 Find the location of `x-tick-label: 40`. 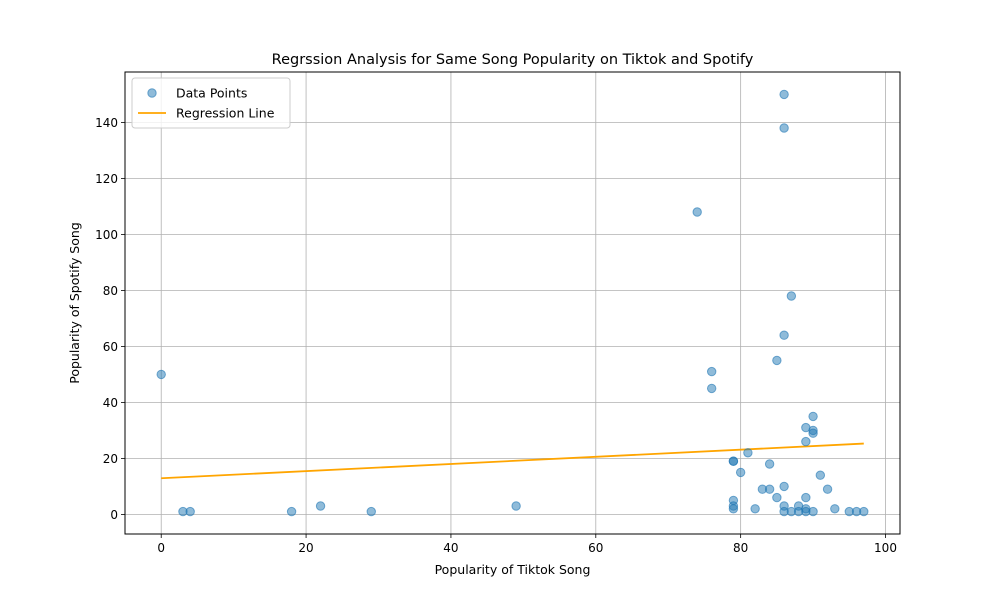

x-tick-label: 40 is located at coordinates (450, 548).